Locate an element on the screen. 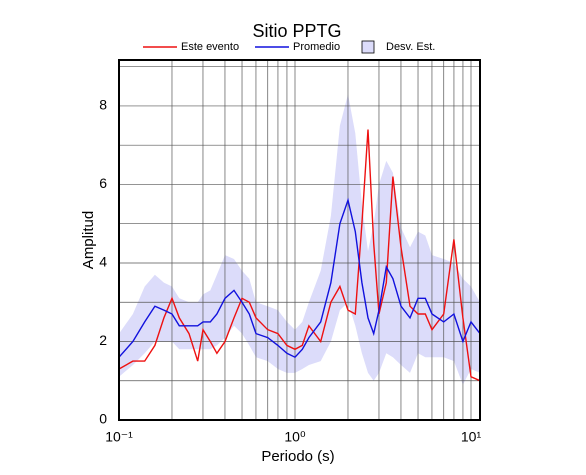  y-axis-label: Amplitud is located at coordinates (88, 240).